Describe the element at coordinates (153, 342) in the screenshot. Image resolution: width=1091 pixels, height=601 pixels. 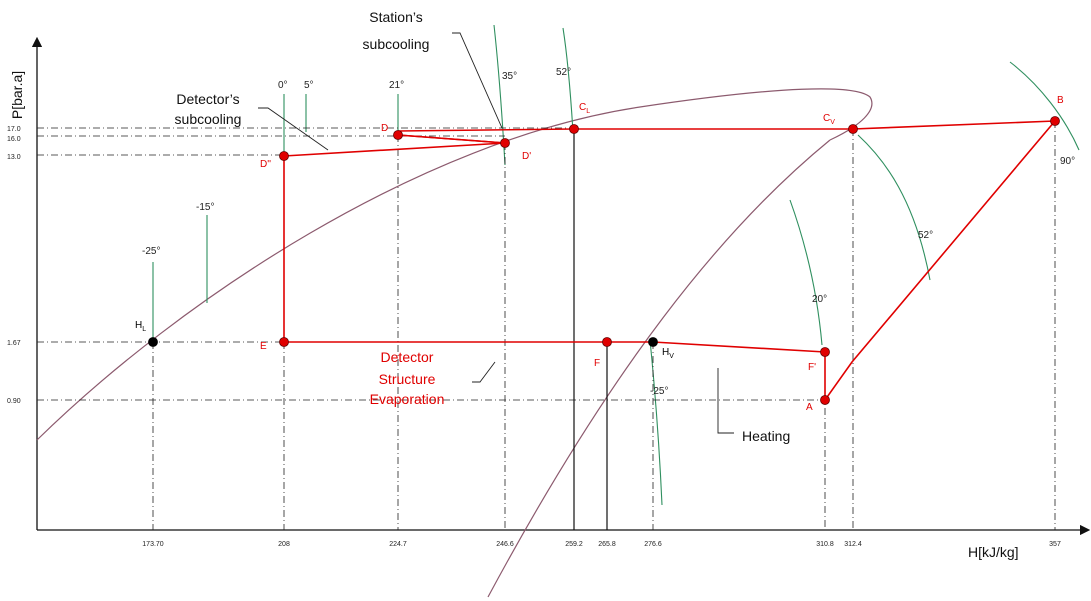
I see `point-hl` at that location.